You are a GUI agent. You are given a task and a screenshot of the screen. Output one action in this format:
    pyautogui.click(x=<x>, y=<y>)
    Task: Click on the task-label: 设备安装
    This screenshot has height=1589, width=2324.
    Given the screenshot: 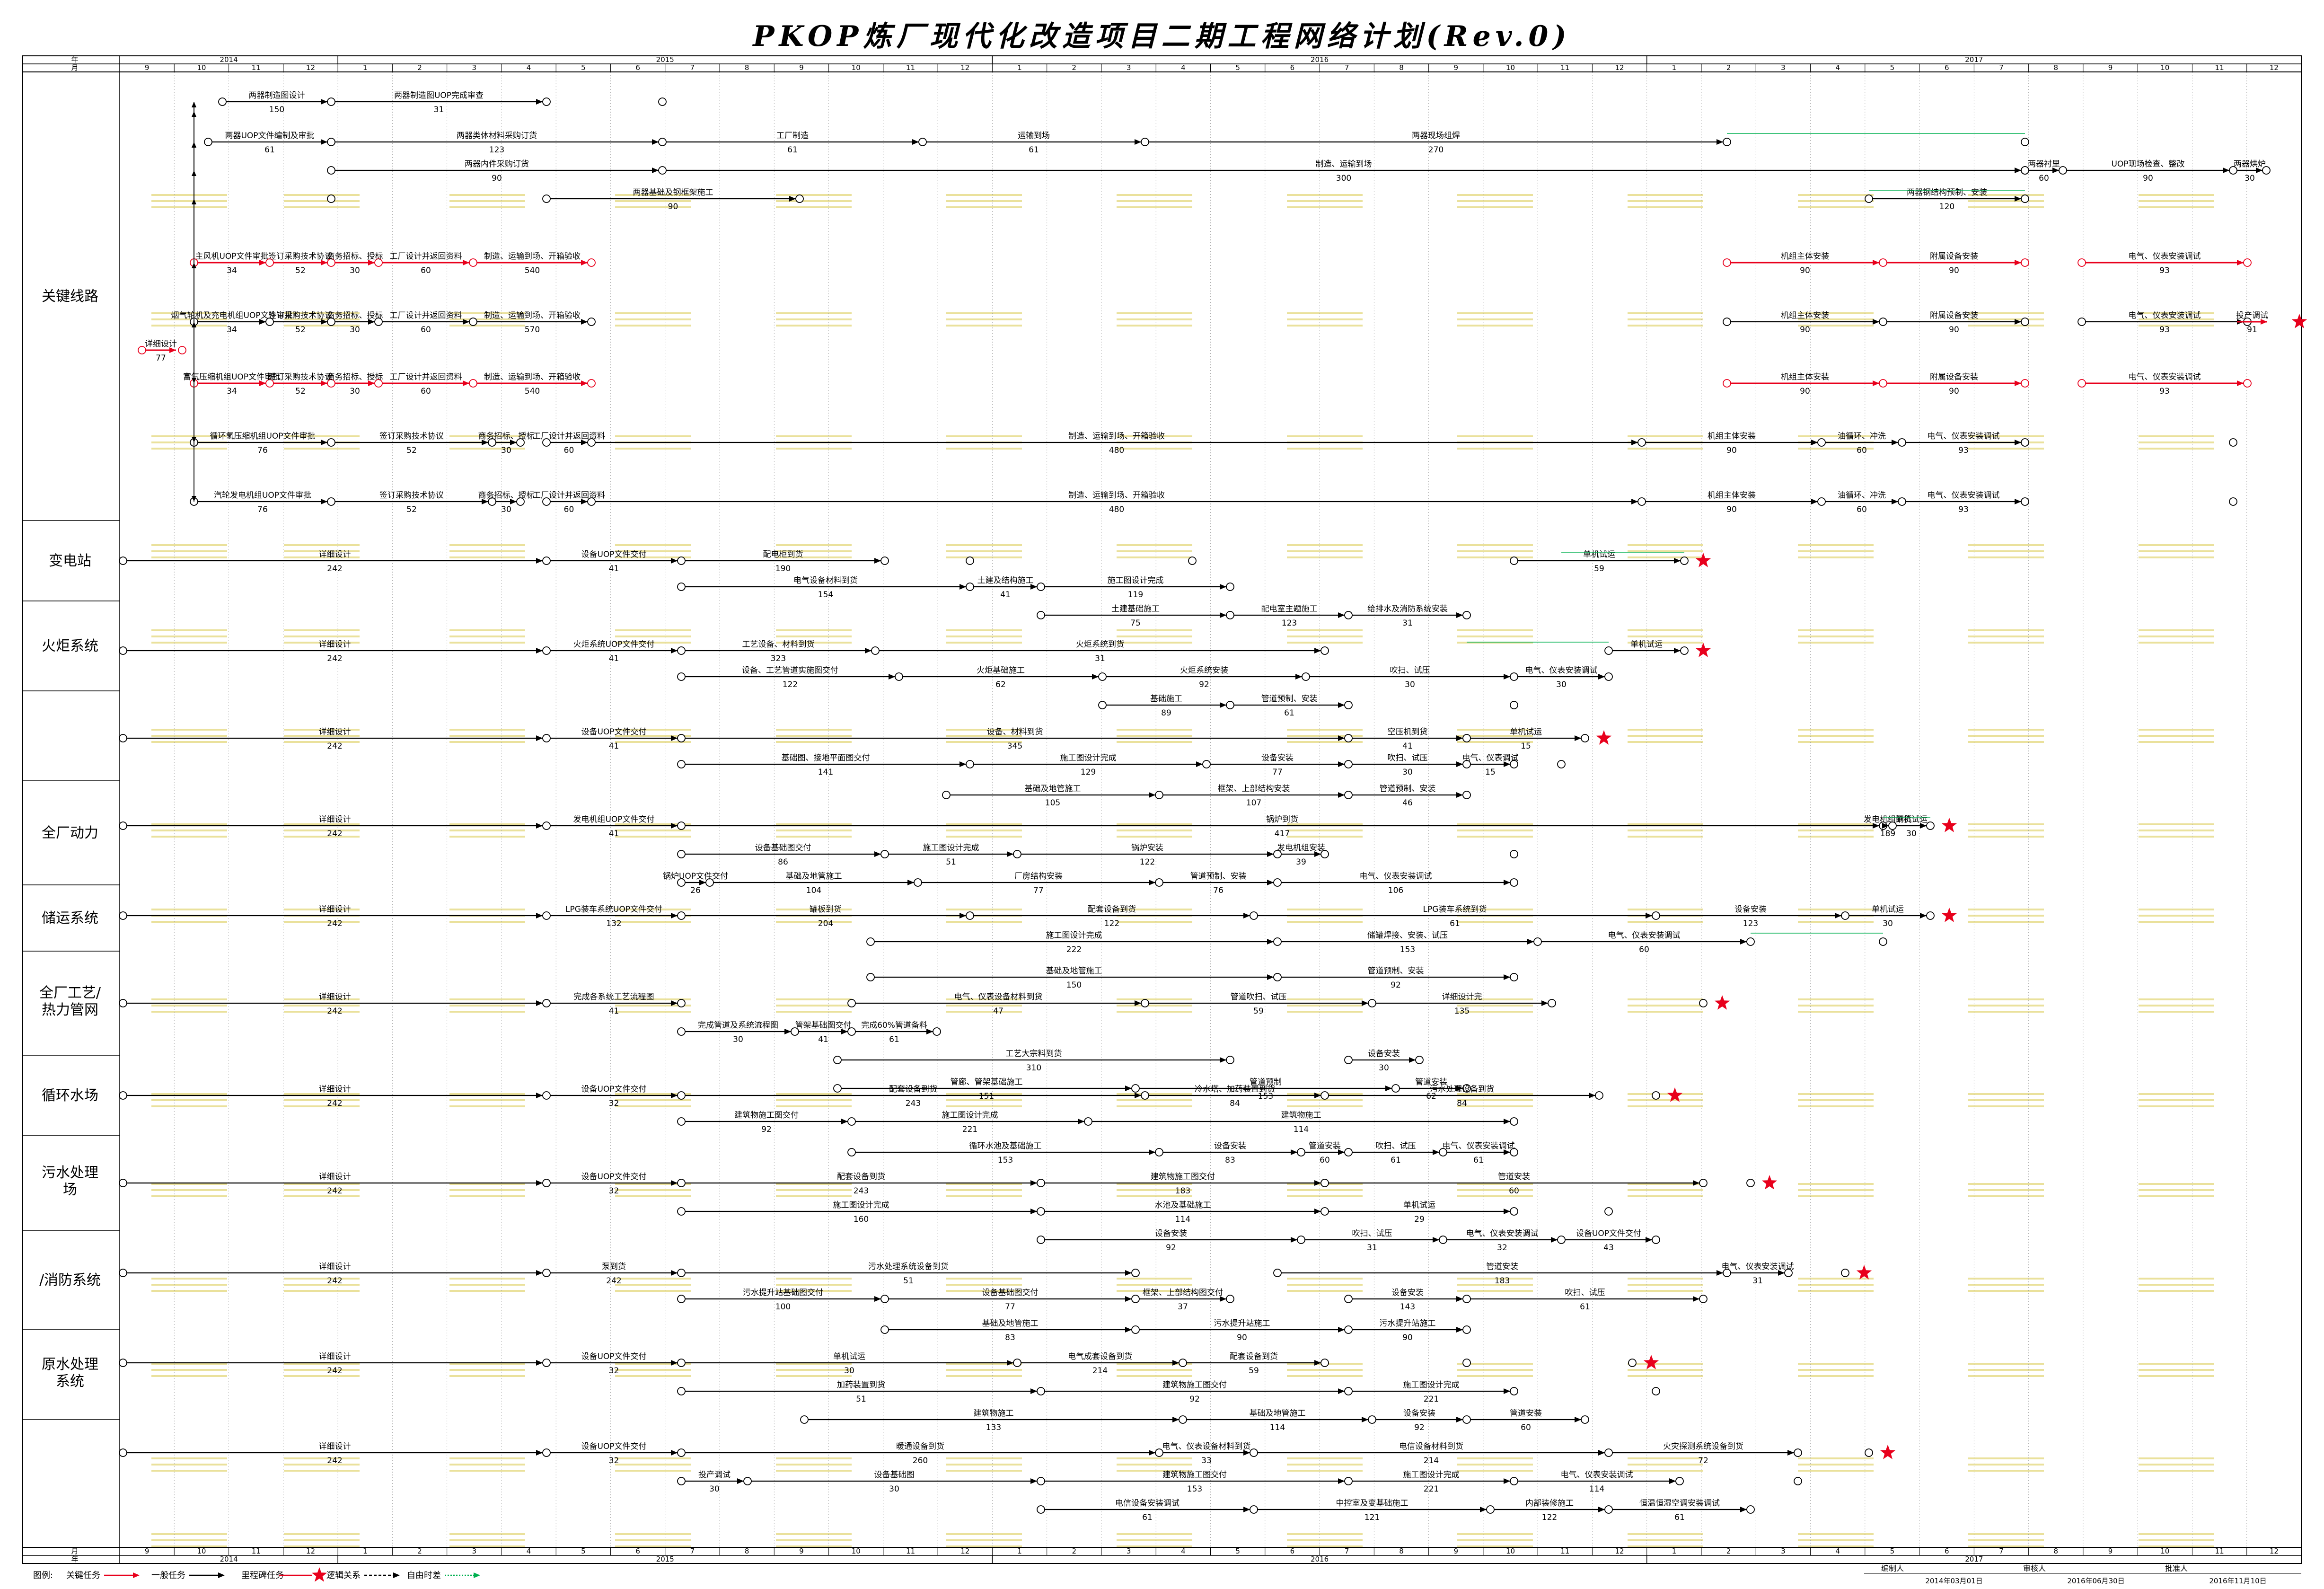 What is the action you would take?
    pyautogui.click(x=1277, y=758)
    